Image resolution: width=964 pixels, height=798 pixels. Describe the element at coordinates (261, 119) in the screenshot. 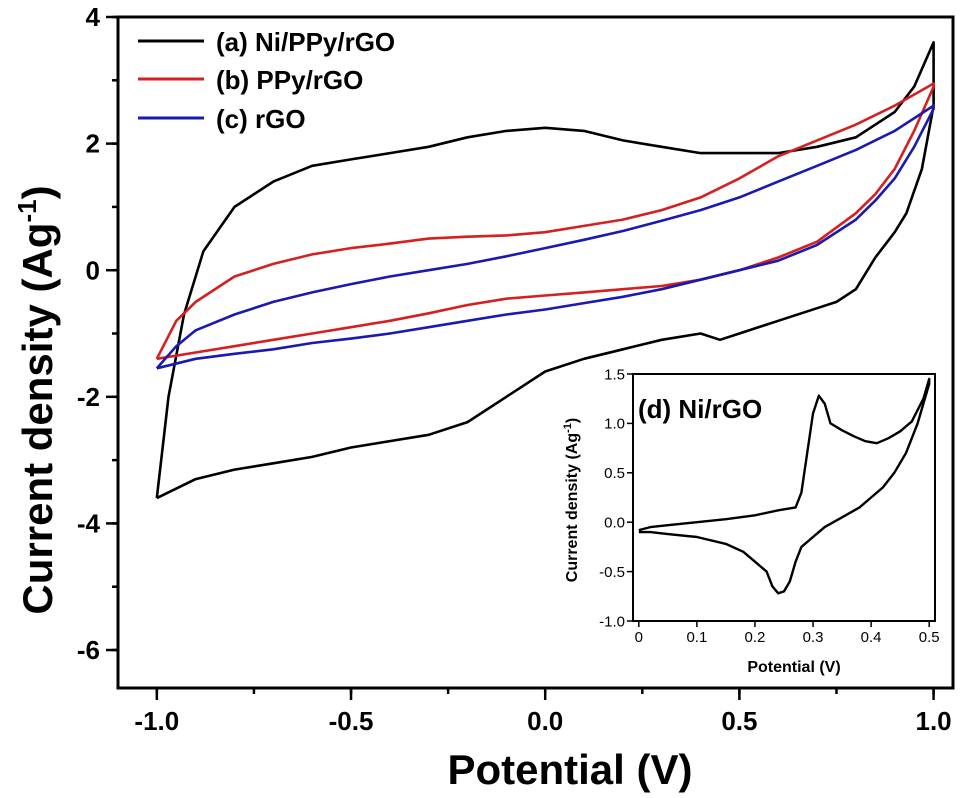

I see `legend-label-c: (c) rGO` at that location.